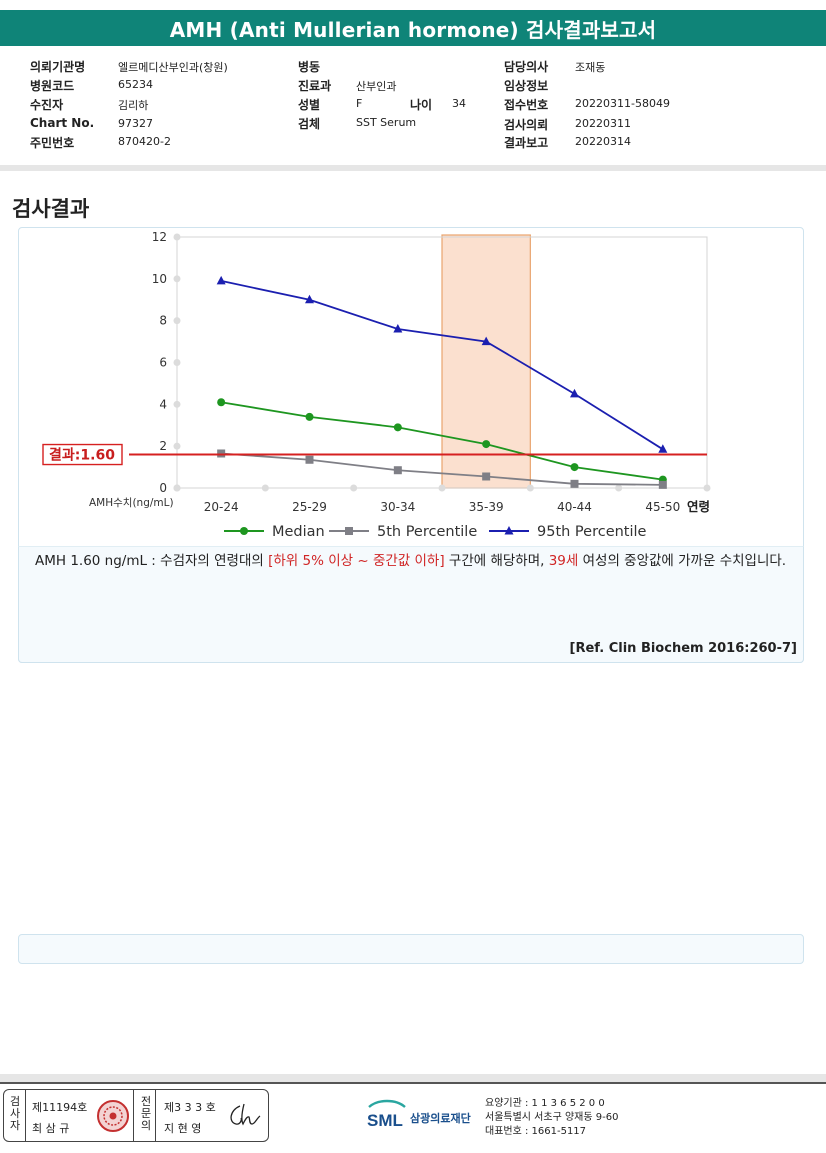 This screenshot has width=826, height=1153. Describe the element at coordinates (397, 507) in the screenshot. I see `x-tick-label: 30-34` at that location.